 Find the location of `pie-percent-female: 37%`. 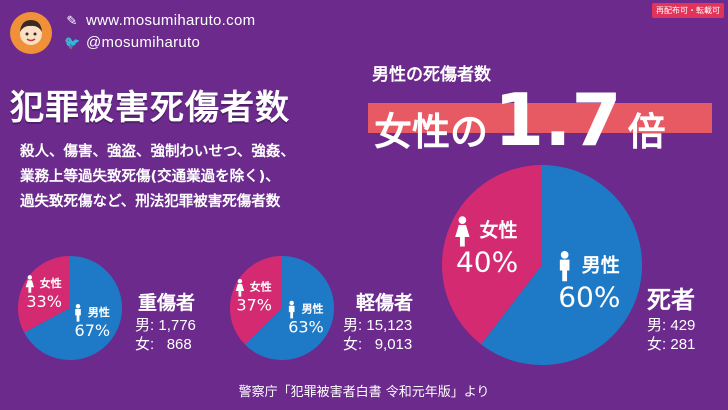

pie-percent-female: 37% is located at coordinates (254, 305).